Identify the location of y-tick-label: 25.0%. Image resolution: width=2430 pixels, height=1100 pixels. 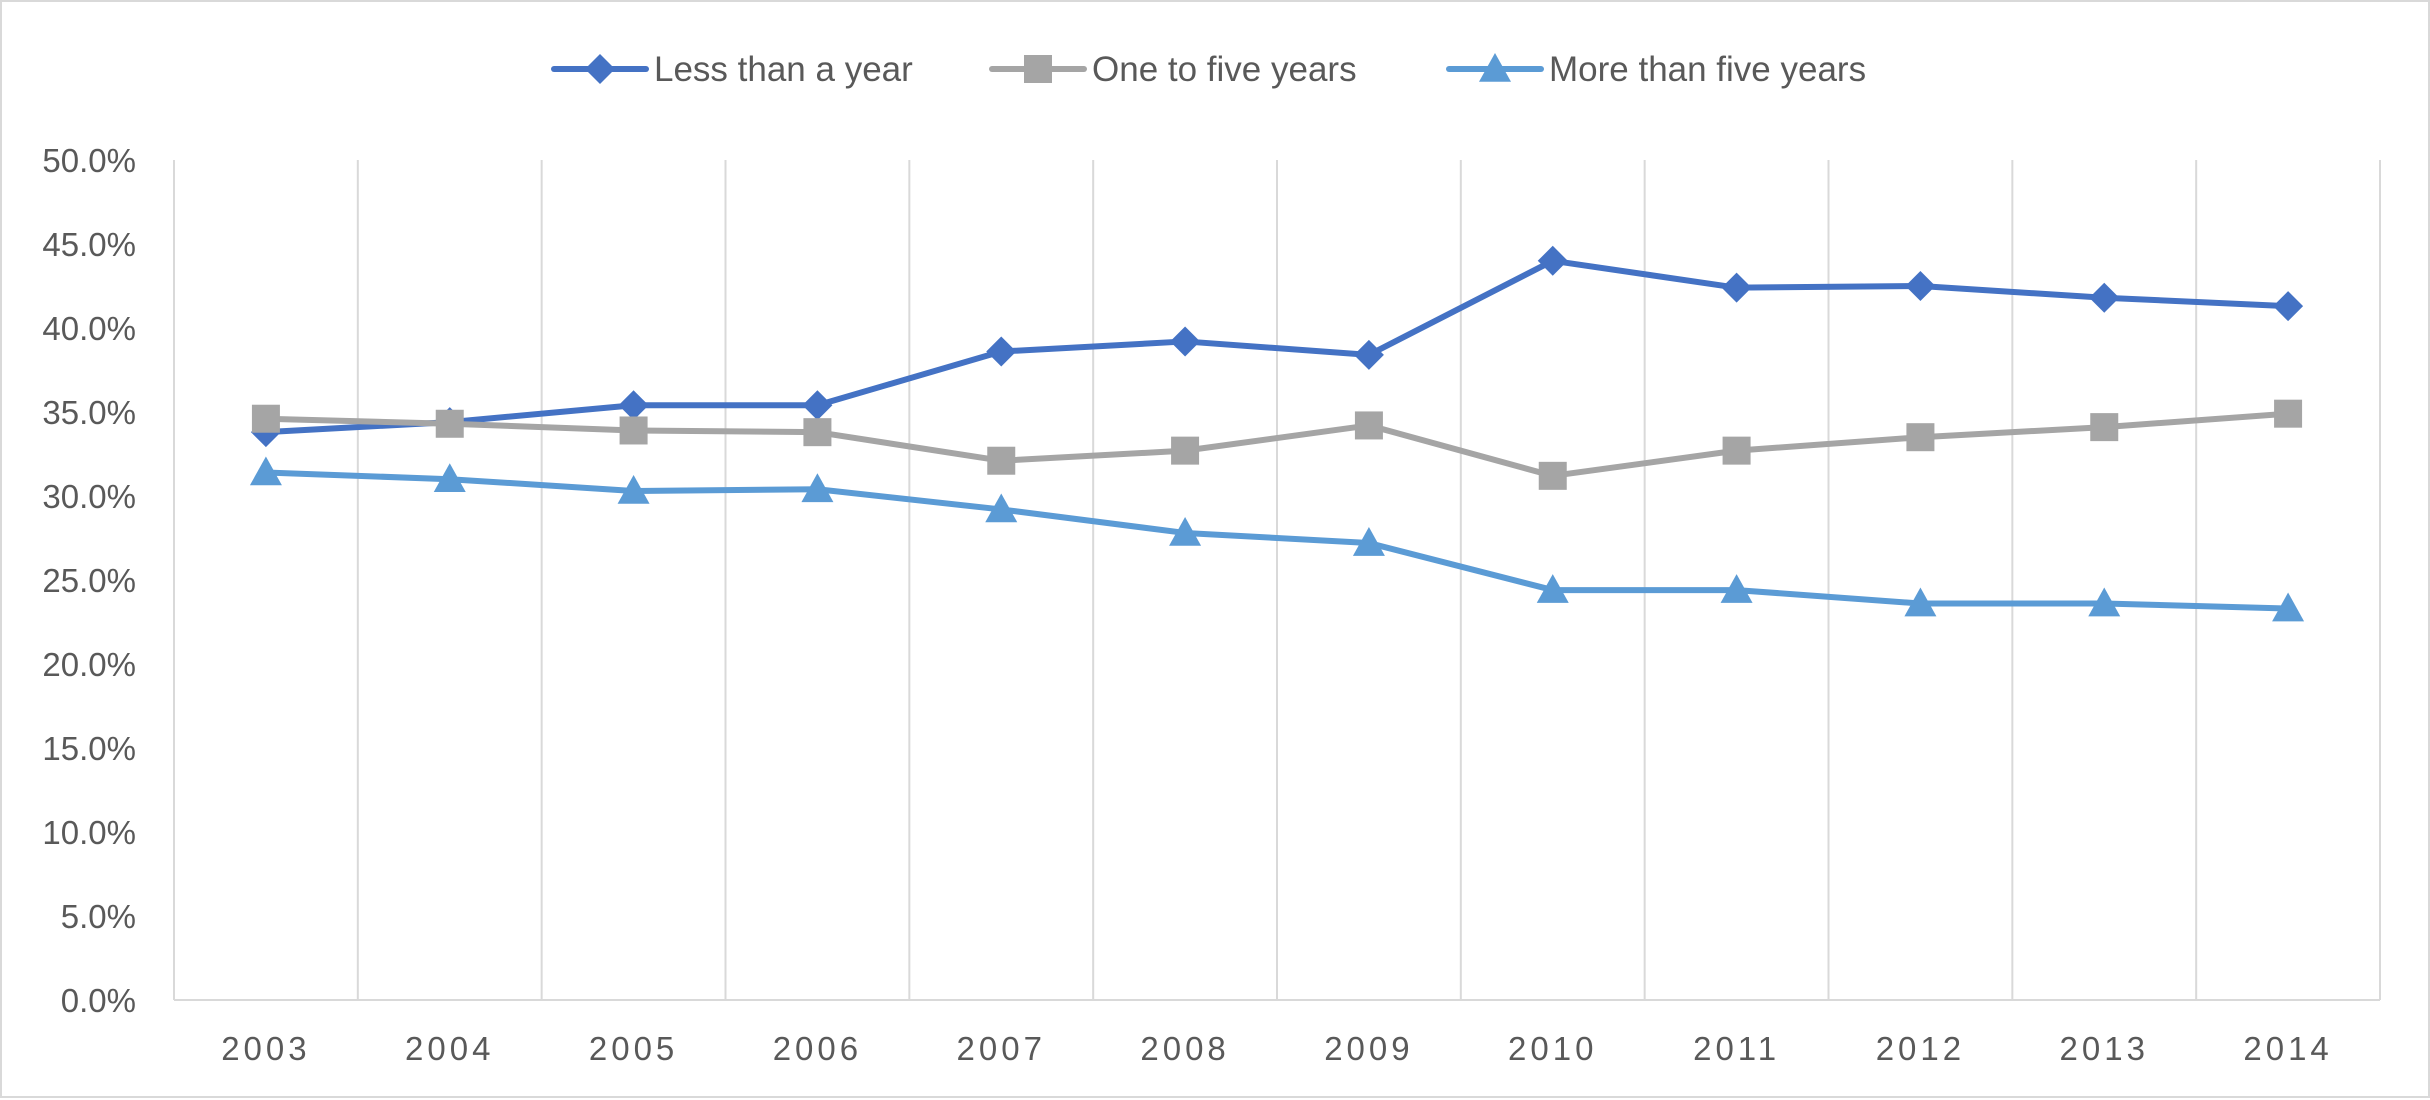
(89, 580).